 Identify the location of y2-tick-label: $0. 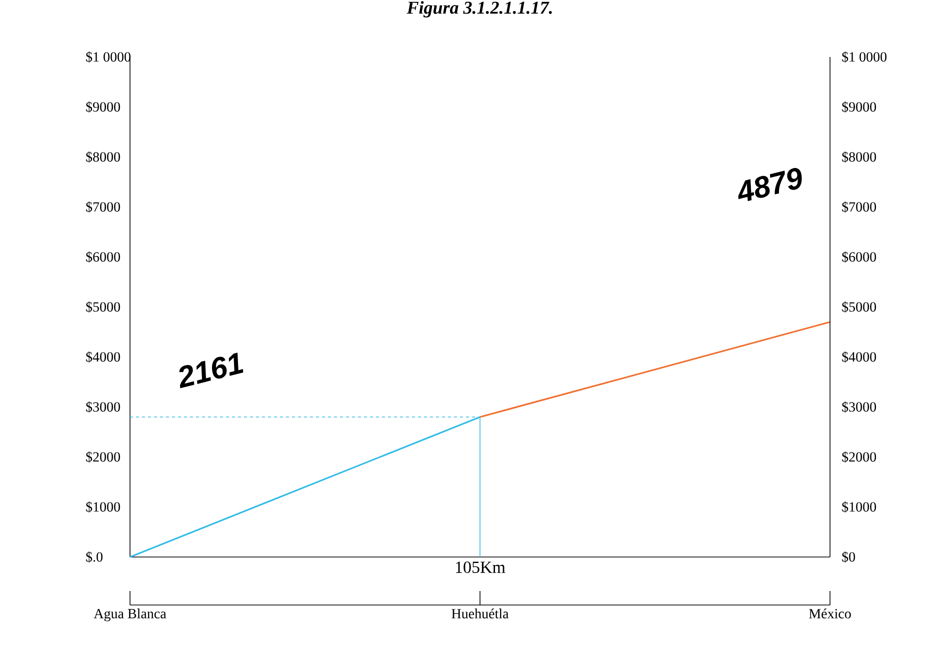
(849, 557).